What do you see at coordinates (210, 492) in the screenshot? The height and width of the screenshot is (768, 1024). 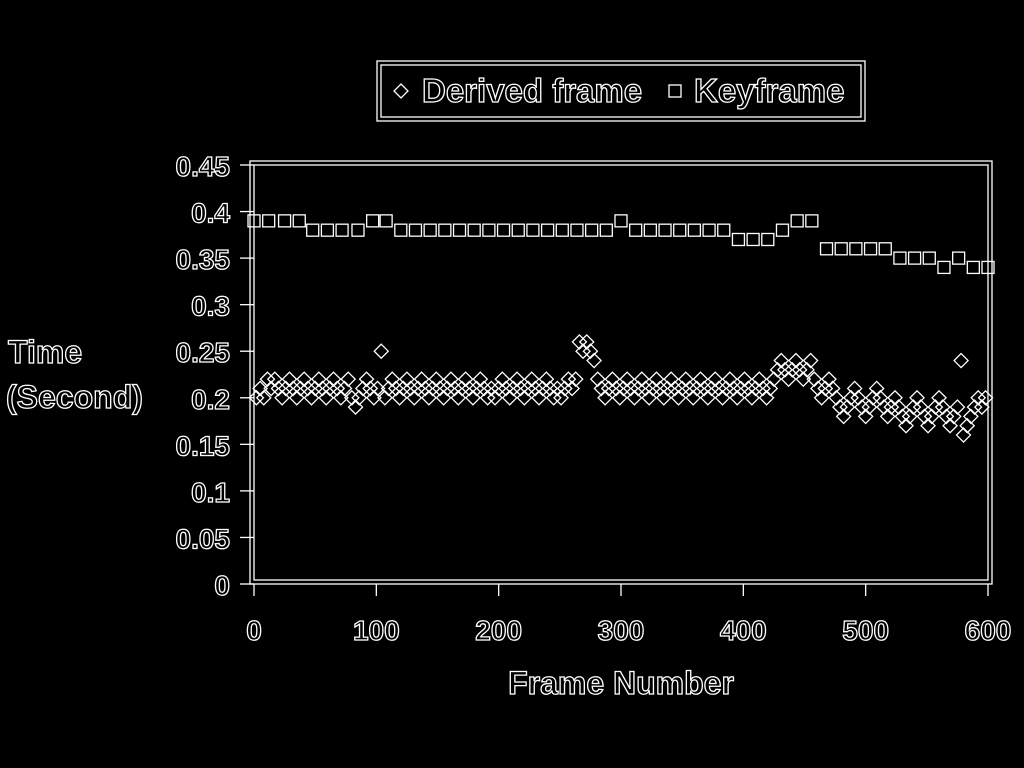 I see `y-tick-label: 0.1` at bounding box center [210, 492].